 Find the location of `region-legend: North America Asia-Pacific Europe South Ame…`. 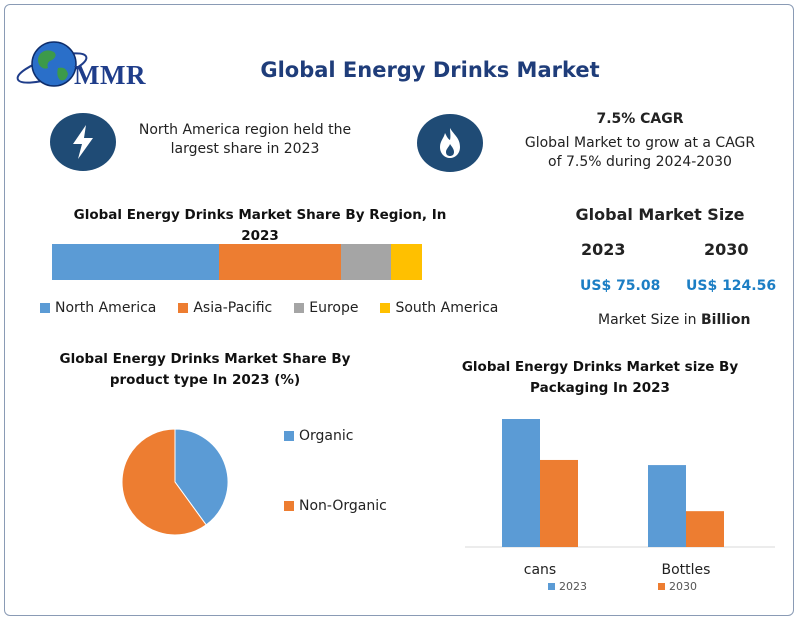

region-legend: North America Asia-Pacific Europe South Ame… is located at coordinates (280, 308).